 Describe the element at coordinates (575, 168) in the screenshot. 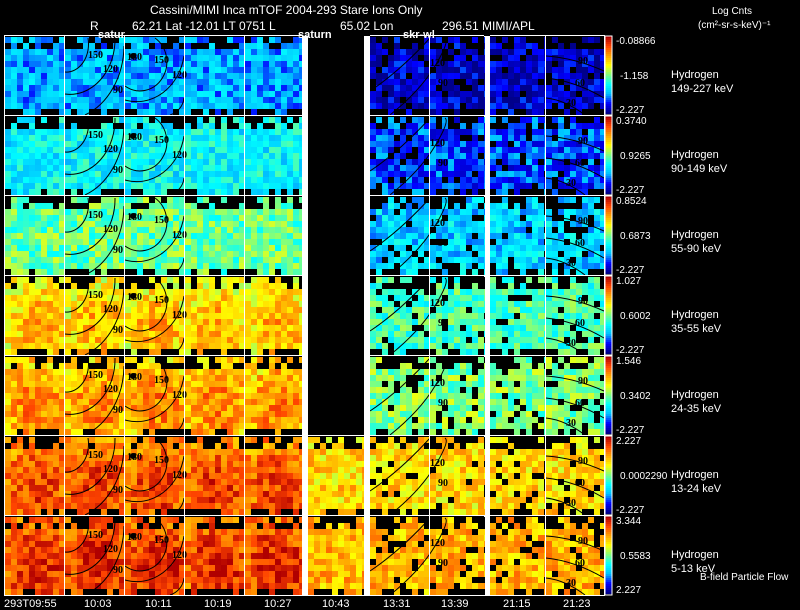

I see `contour-line` at that location.